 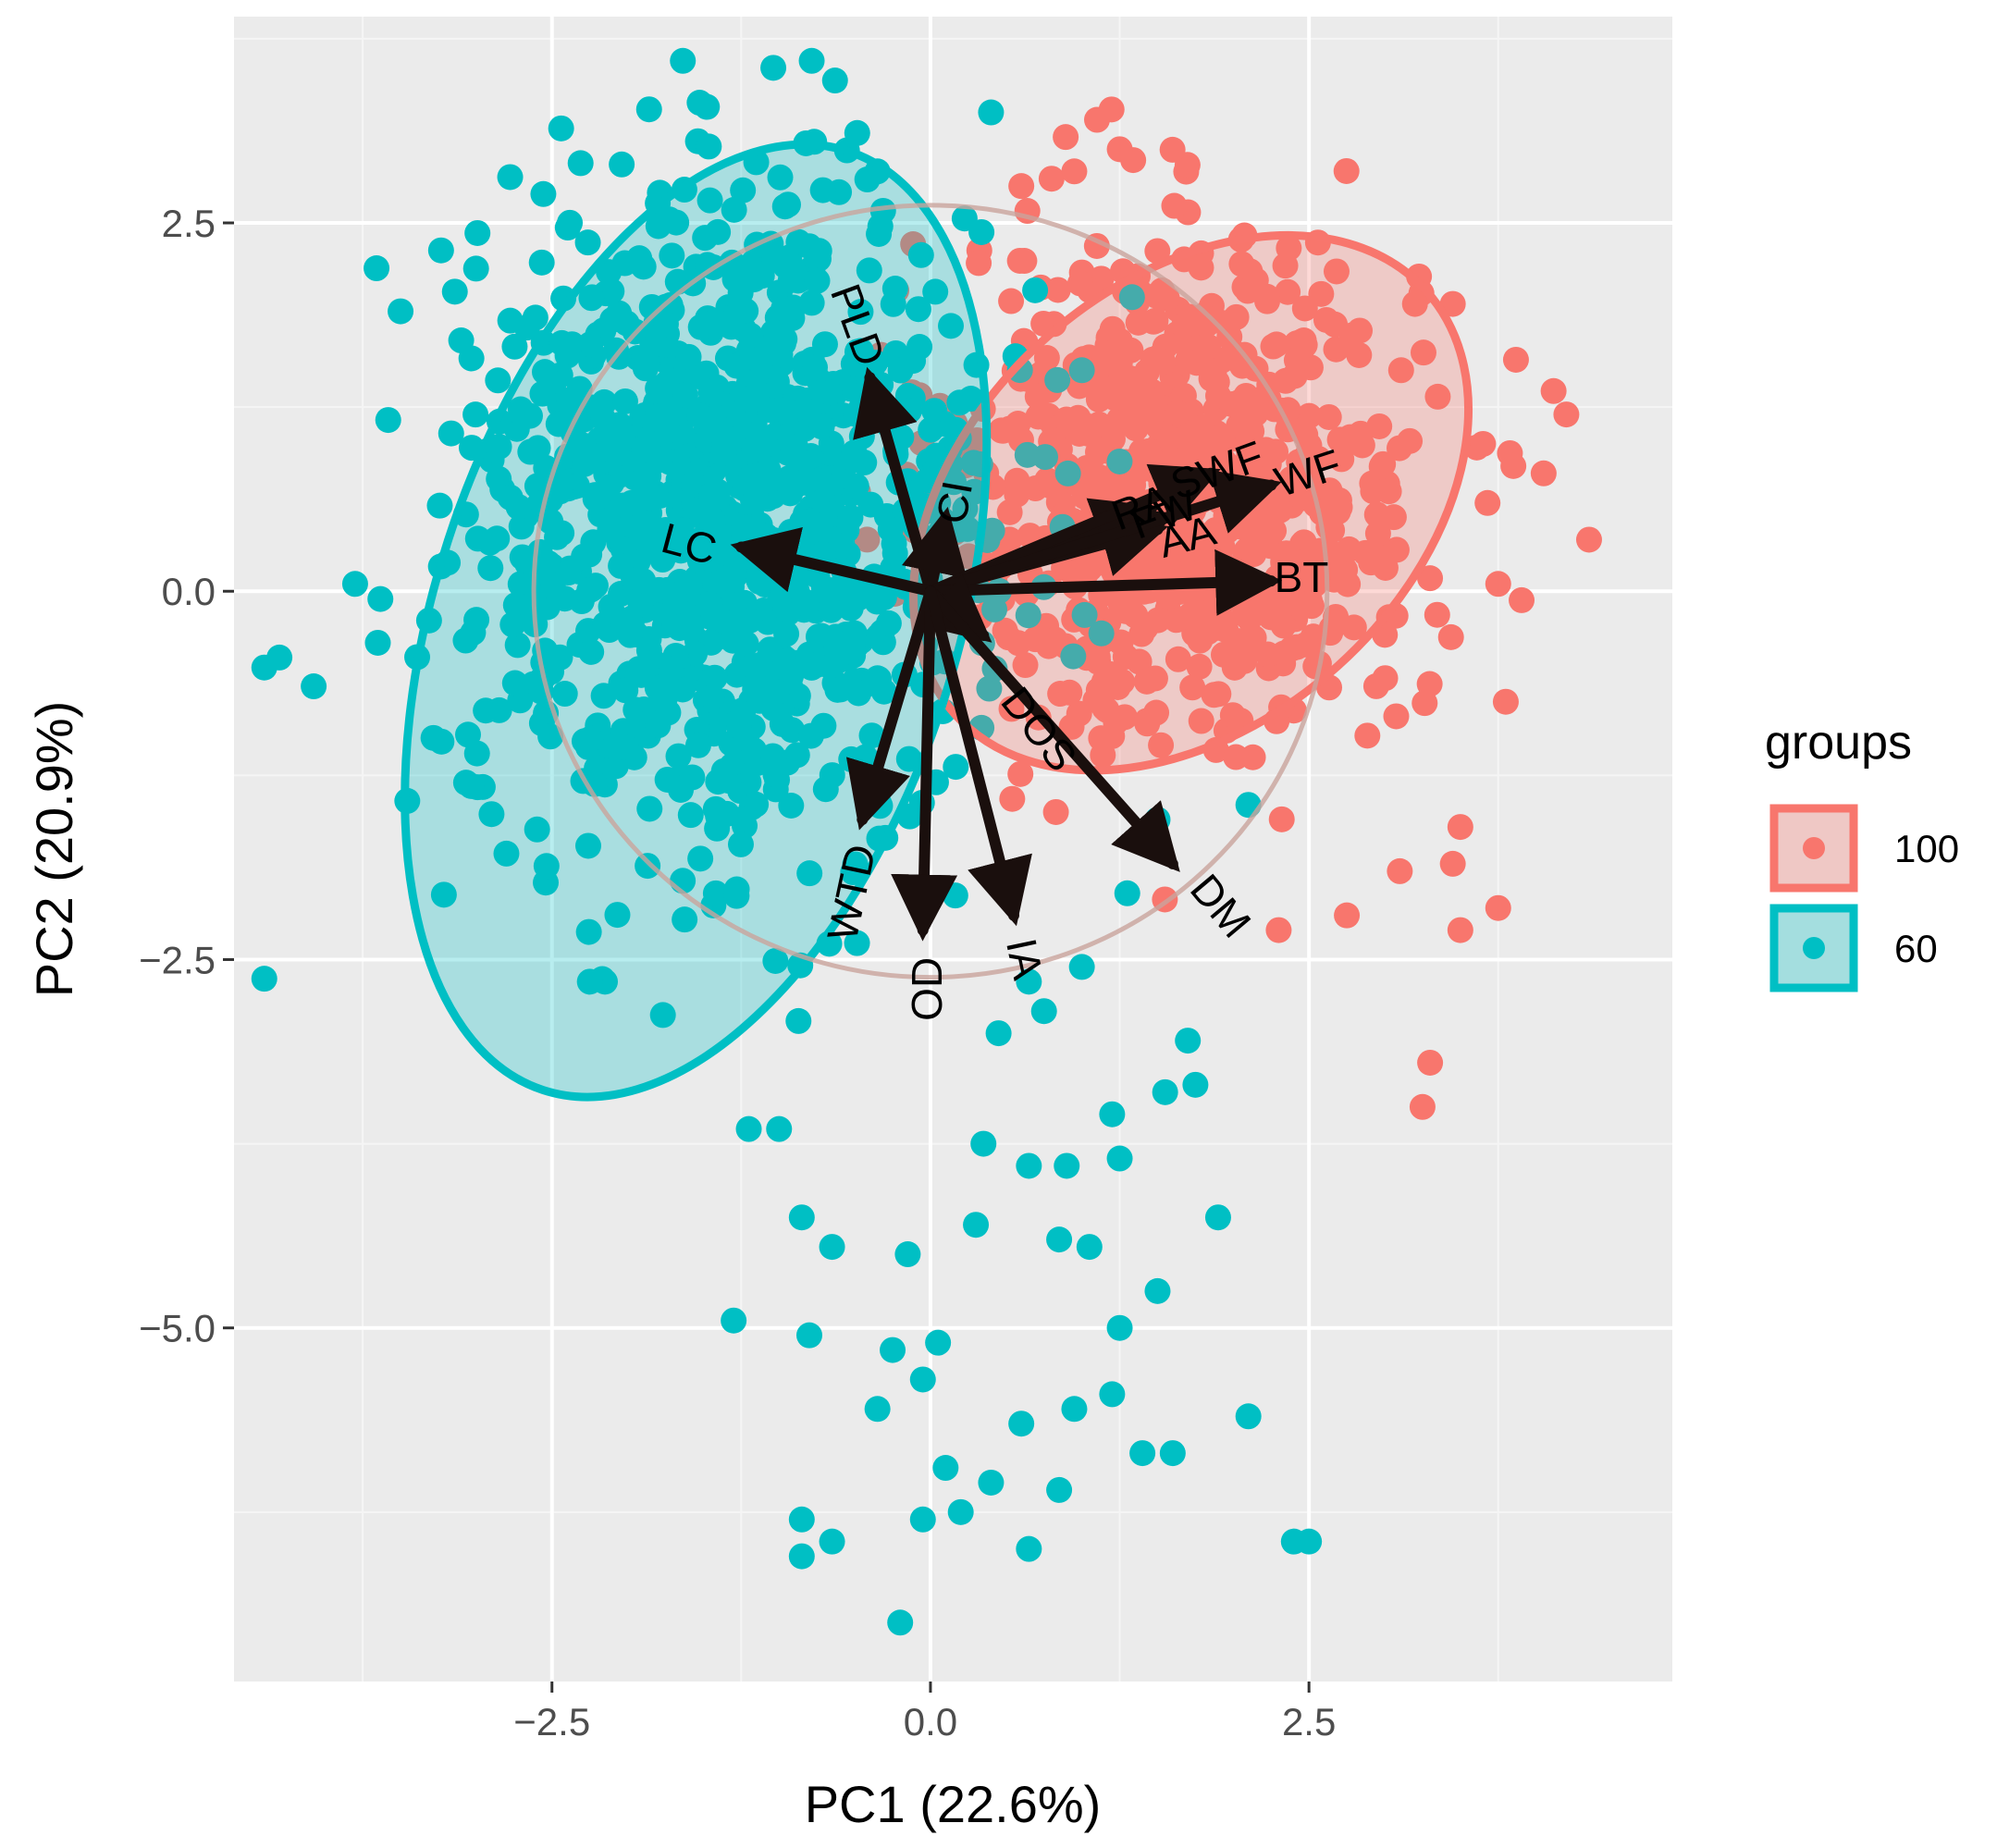 I want to click on loading-arrow-ia, so click(x=978, y=756).